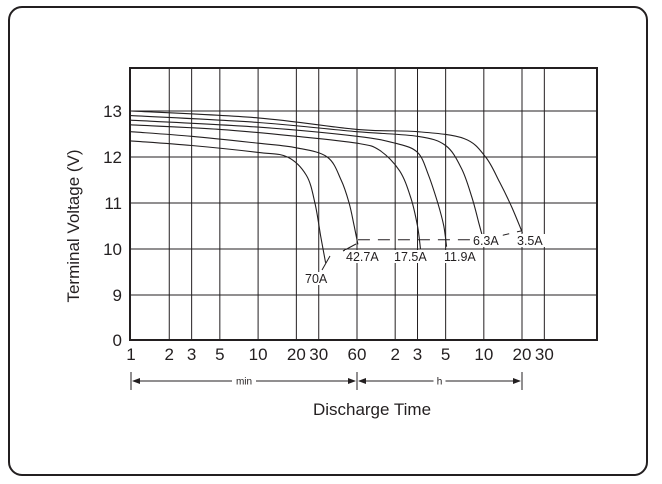  What do you see at coordinates (112, 249) in the screenshot?
I see `y-tick-label: 10` at bounding box center [112, 249].